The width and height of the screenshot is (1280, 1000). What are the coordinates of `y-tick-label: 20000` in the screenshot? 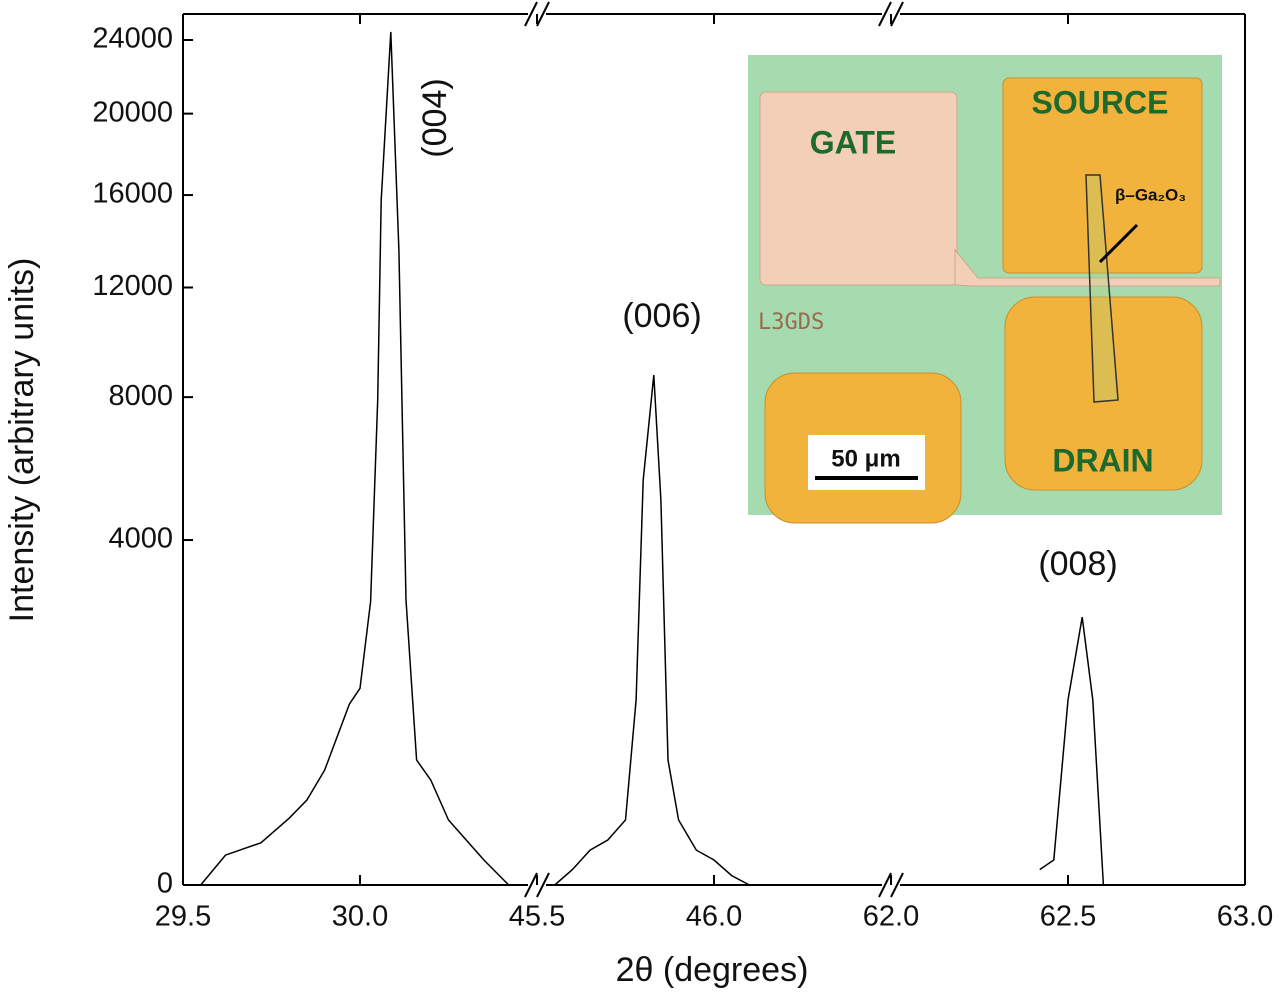 It's located at (132, 112).